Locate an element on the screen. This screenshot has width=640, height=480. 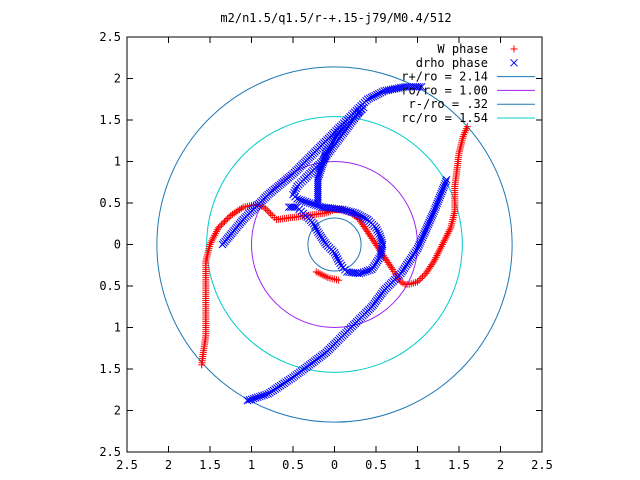
y-tick-label: 2 is located at coordinates (117, 79).